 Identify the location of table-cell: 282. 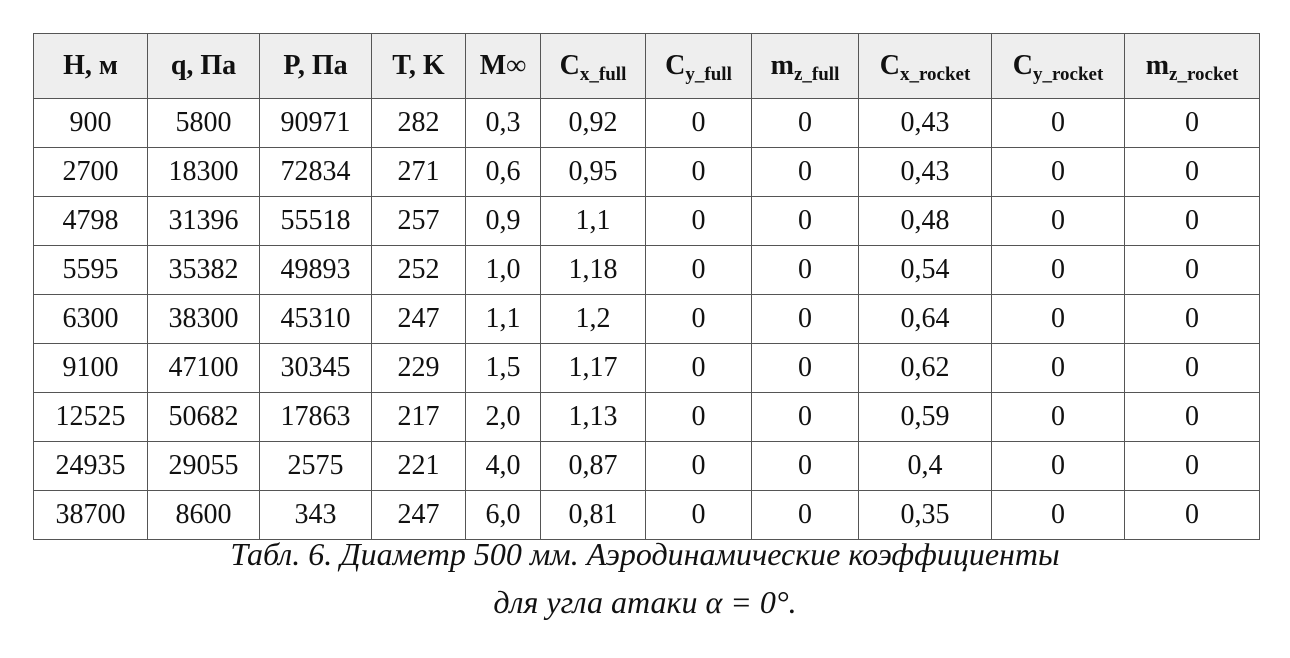
(418, 123).